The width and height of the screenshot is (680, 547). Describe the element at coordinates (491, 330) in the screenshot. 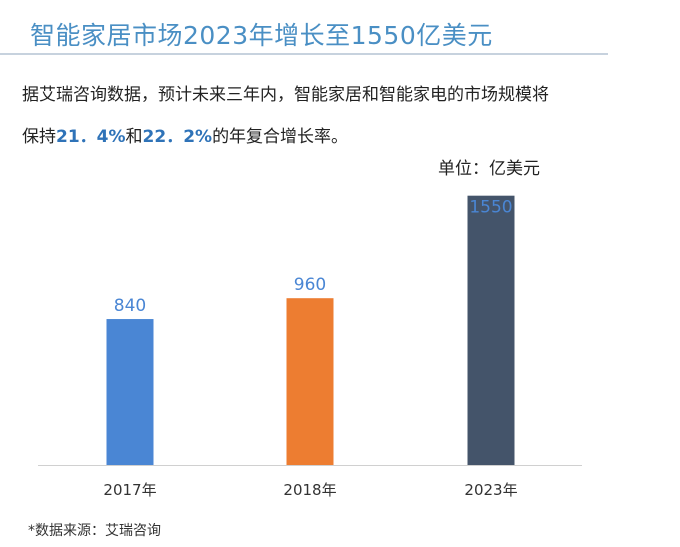

I see `bar-2023年` at that location.